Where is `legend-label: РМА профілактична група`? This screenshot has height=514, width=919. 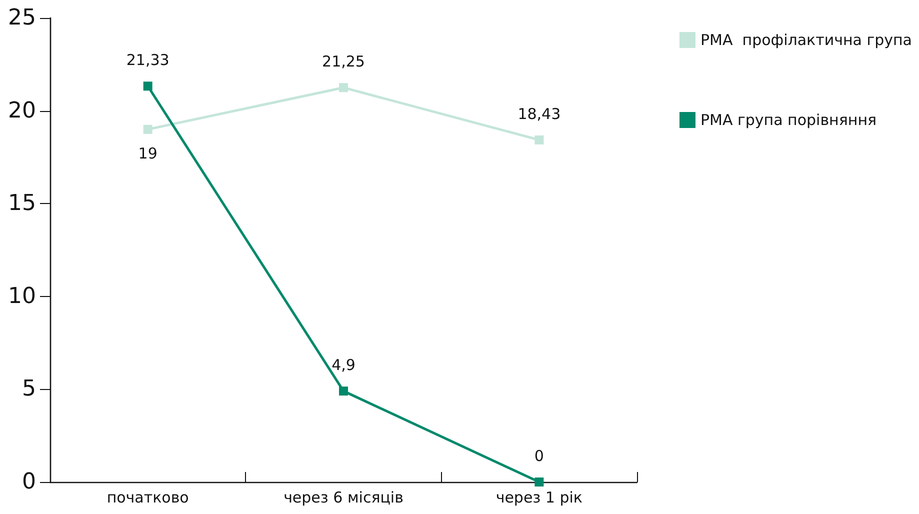 legend-label: РМА профілактична група is located at coordinates (806, 40).